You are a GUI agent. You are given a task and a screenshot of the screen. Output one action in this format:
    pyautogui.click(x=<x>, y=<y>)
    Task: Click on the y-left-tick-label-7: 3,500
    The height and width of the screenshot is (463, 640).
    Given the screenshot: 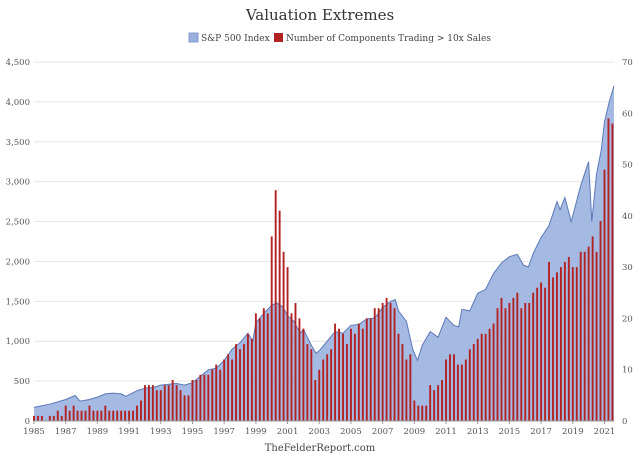 What is the action you would take?
    pyautogui.click(x=18, y=143)
    